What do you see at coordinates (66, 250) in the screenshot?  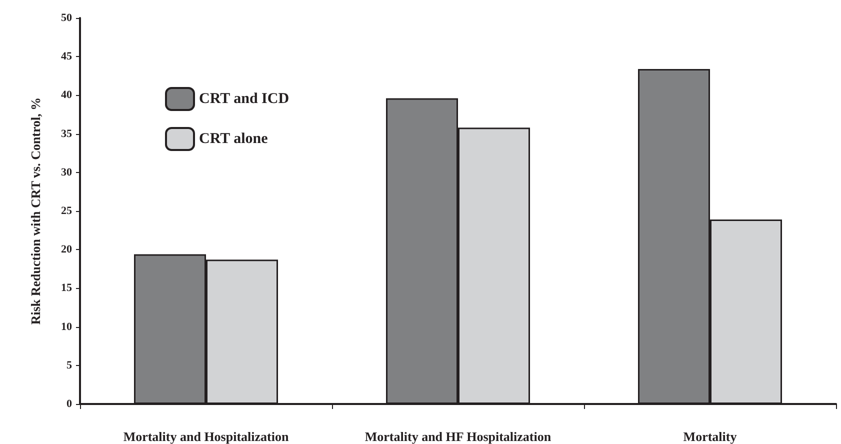 I see `y-tick-label: 20` at bounding box center [66, 250].